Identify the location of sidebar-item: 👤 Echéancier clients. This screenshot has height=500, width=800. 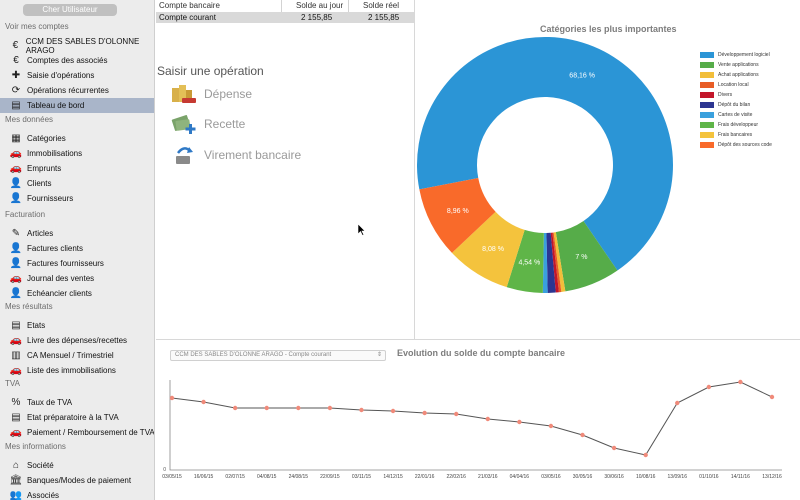
(77, 293).